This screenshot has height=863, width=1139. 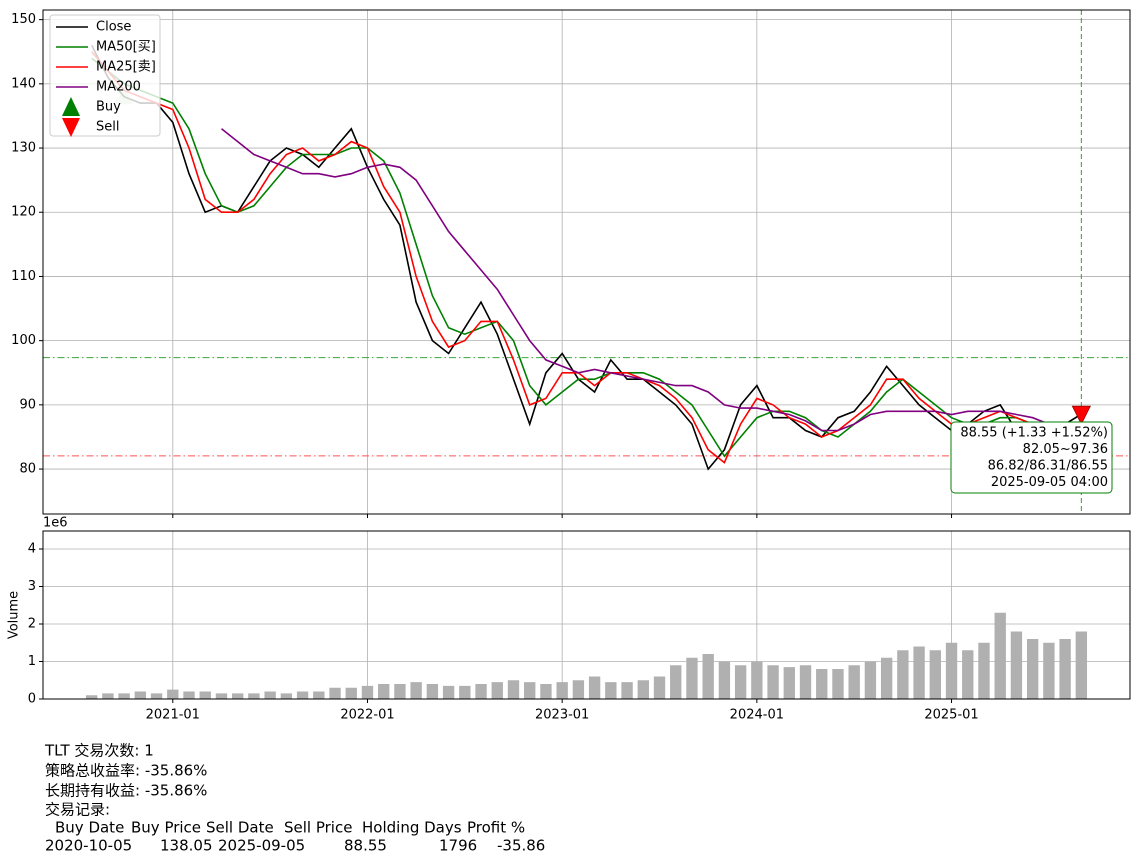 What do you see at coordinates (23, 212) in the screenshot?
I see `y-tick-label: 120` at bounding box center [23, 212].